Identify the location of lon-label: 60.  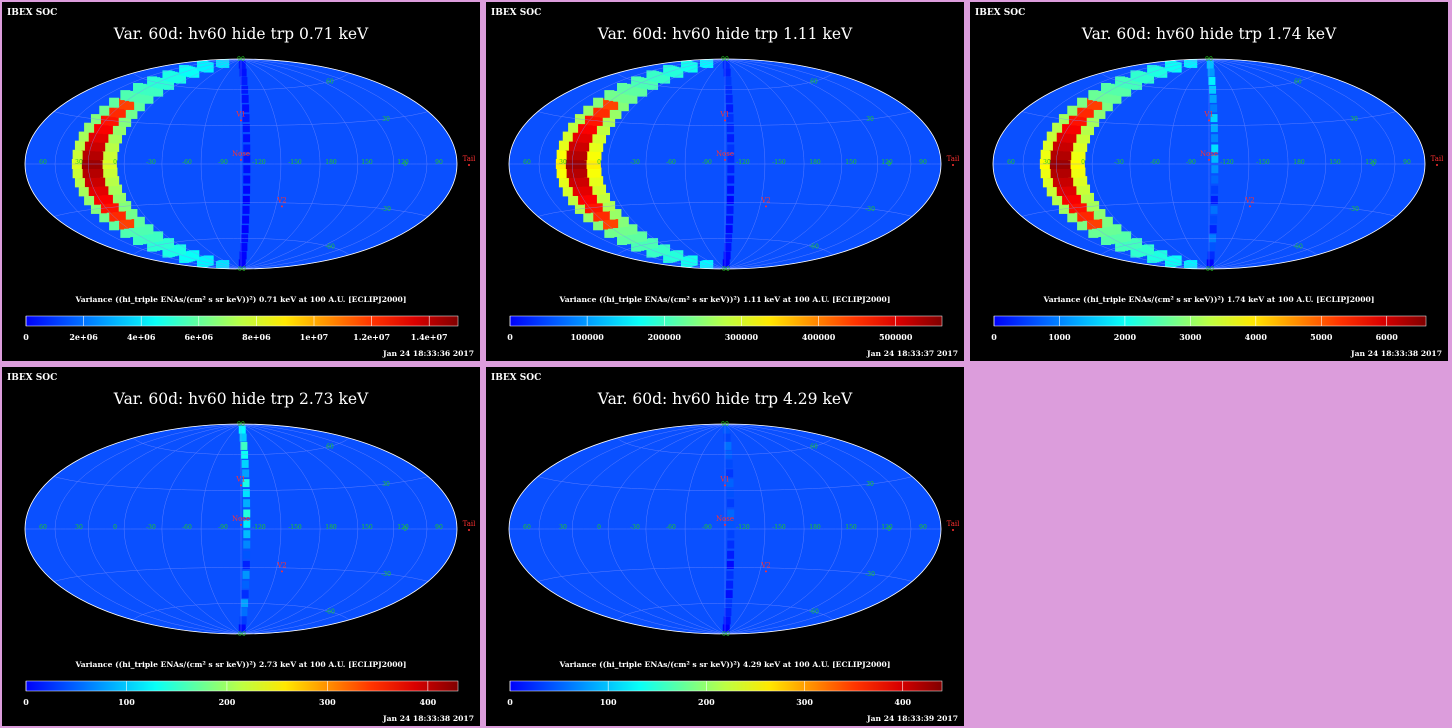
(527, 162).